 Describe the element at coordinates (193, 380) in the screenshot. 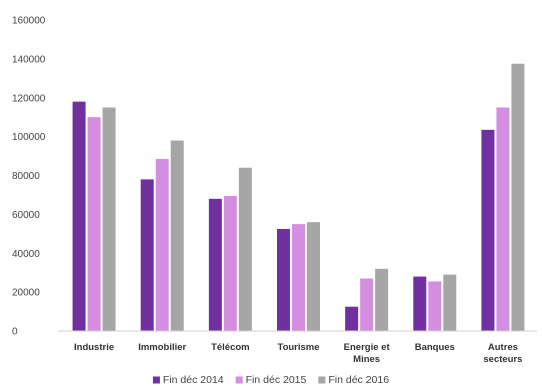

I see `legend-label: Fin déc 2014` at that location.